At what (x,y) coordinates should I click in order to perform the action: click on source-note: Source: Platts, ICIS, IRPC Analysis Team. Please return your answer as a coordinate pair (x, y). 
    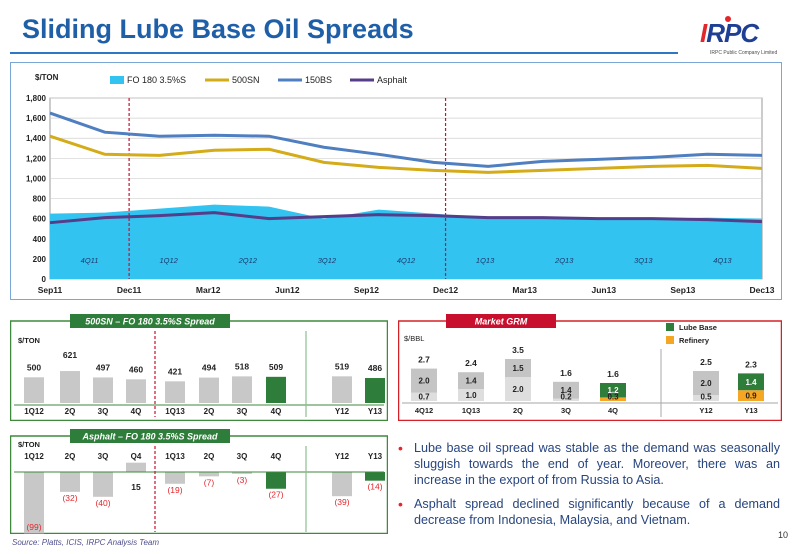
    Looking at the image, I should click on (86, 542).